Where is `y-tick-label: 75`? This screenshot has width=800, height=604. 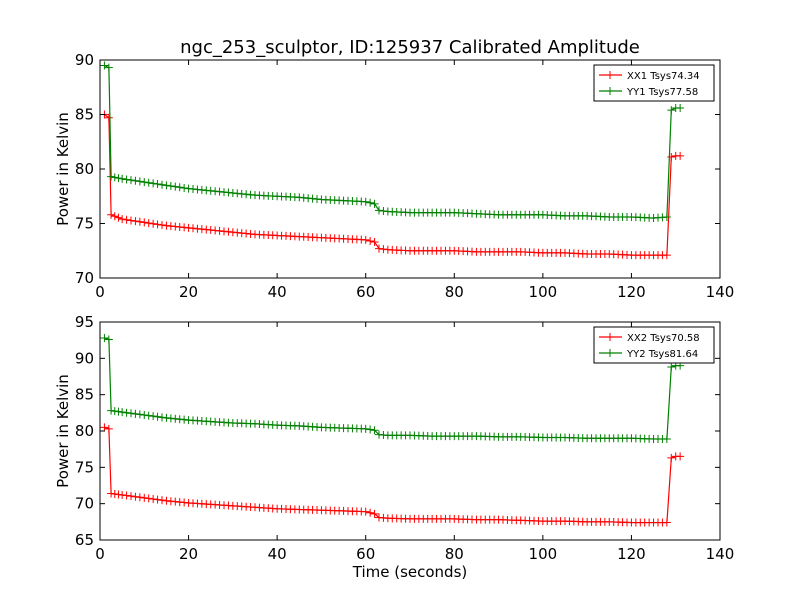
y-tick-label: 75 is located at coordinates (84, 224).